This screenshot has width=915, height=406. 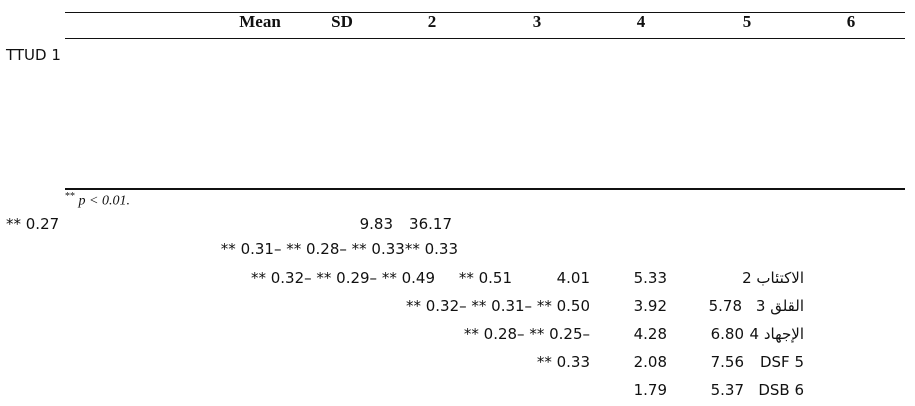 What do you see at coordinates (781, 390) in the screenshot?
I see `text-fragment: DSB 6` at bounding box center [781, 390].